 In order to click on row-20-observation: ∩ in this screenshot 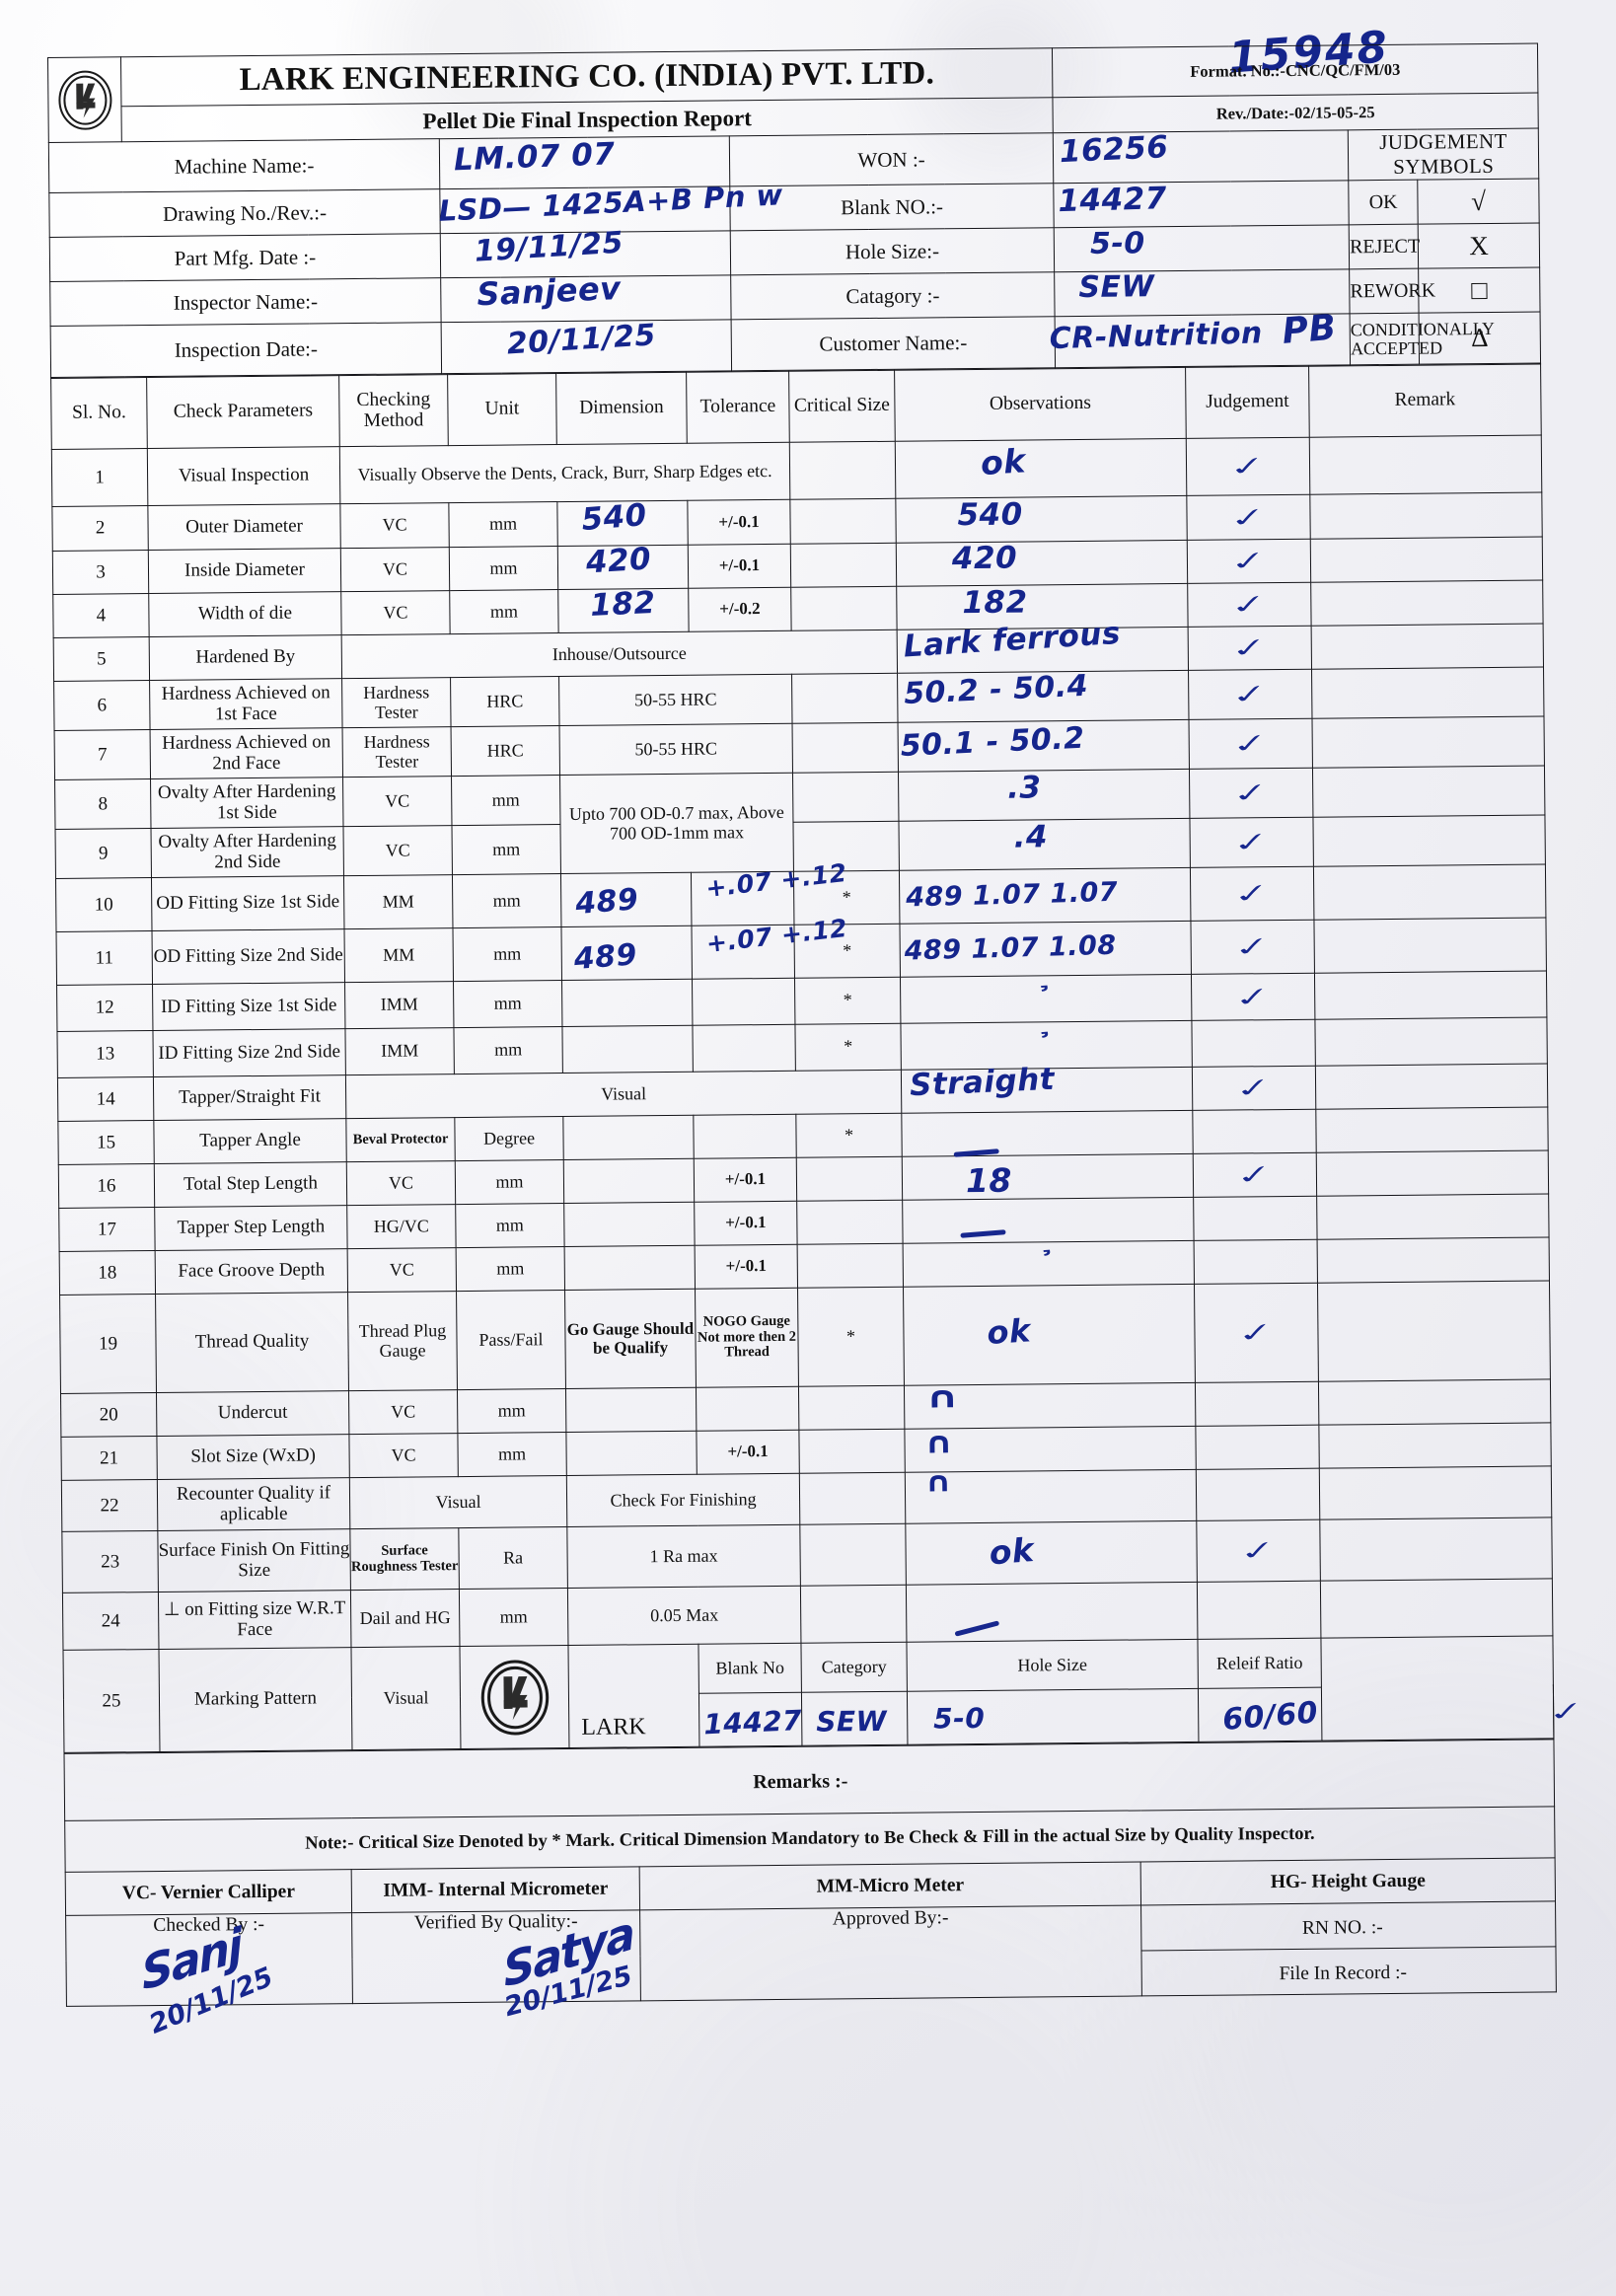, I will do `click(1050, 1405)`.